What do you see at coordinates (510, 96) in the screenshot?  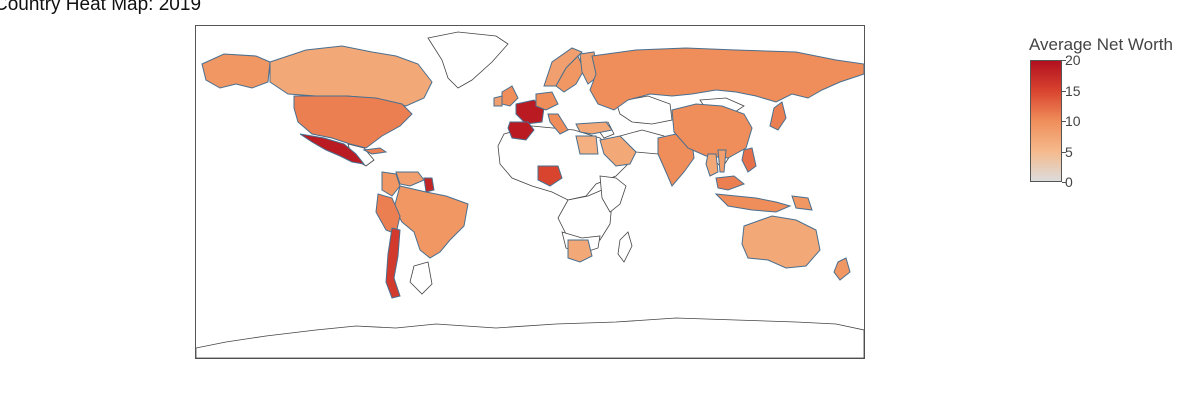 I see `region-united-kingdom` at bounding box center [510, 96].